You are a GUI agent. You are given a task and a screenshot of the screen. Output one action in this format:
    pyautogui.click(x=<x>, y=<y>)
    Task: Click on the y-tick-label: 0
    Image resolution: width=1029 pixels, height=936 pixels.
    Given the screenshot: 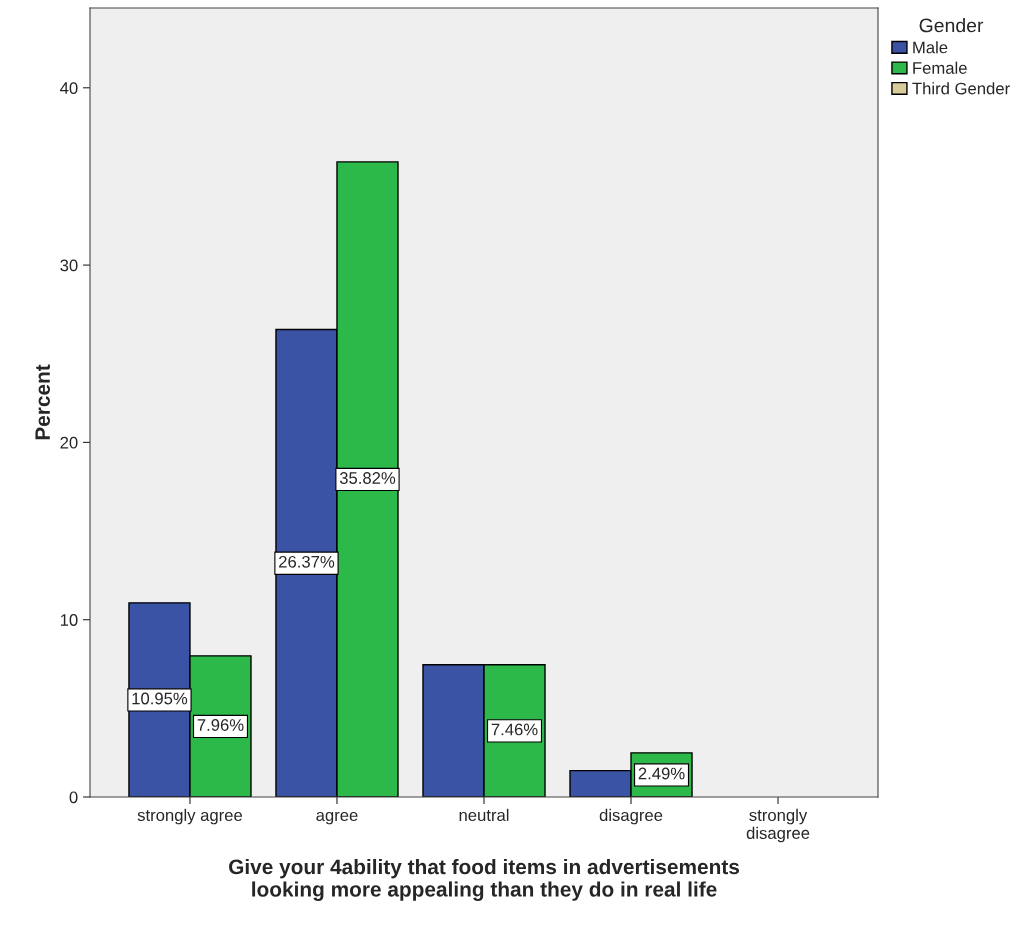 What is the action you would take?
    pyautogui.click(x=73, y=797)
    